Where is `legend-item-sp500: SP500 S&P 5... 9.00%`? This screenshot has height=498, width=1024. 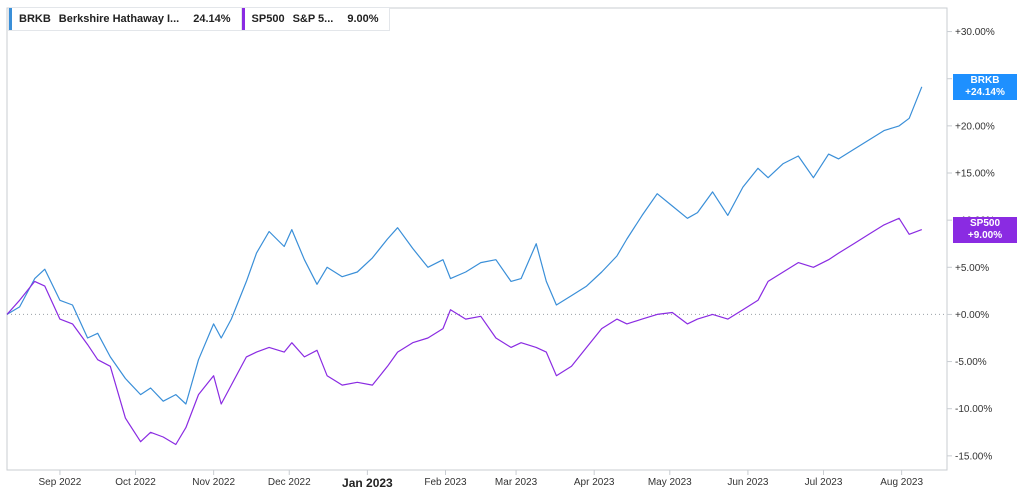 legend-item-sp500: SP500 S&P 5... 9.00% is located at coordinates (314, 19).